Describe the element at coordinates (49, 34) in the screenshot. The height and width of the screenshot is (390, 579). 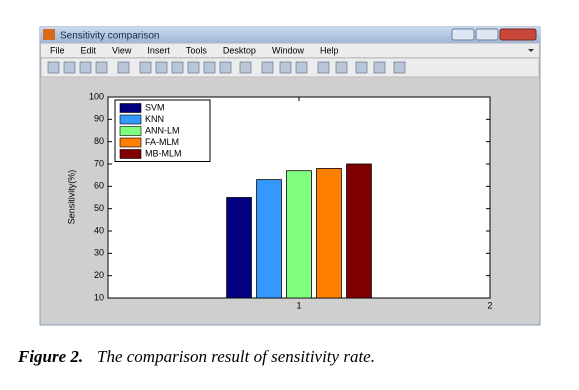
I see `app-icon` at that location.